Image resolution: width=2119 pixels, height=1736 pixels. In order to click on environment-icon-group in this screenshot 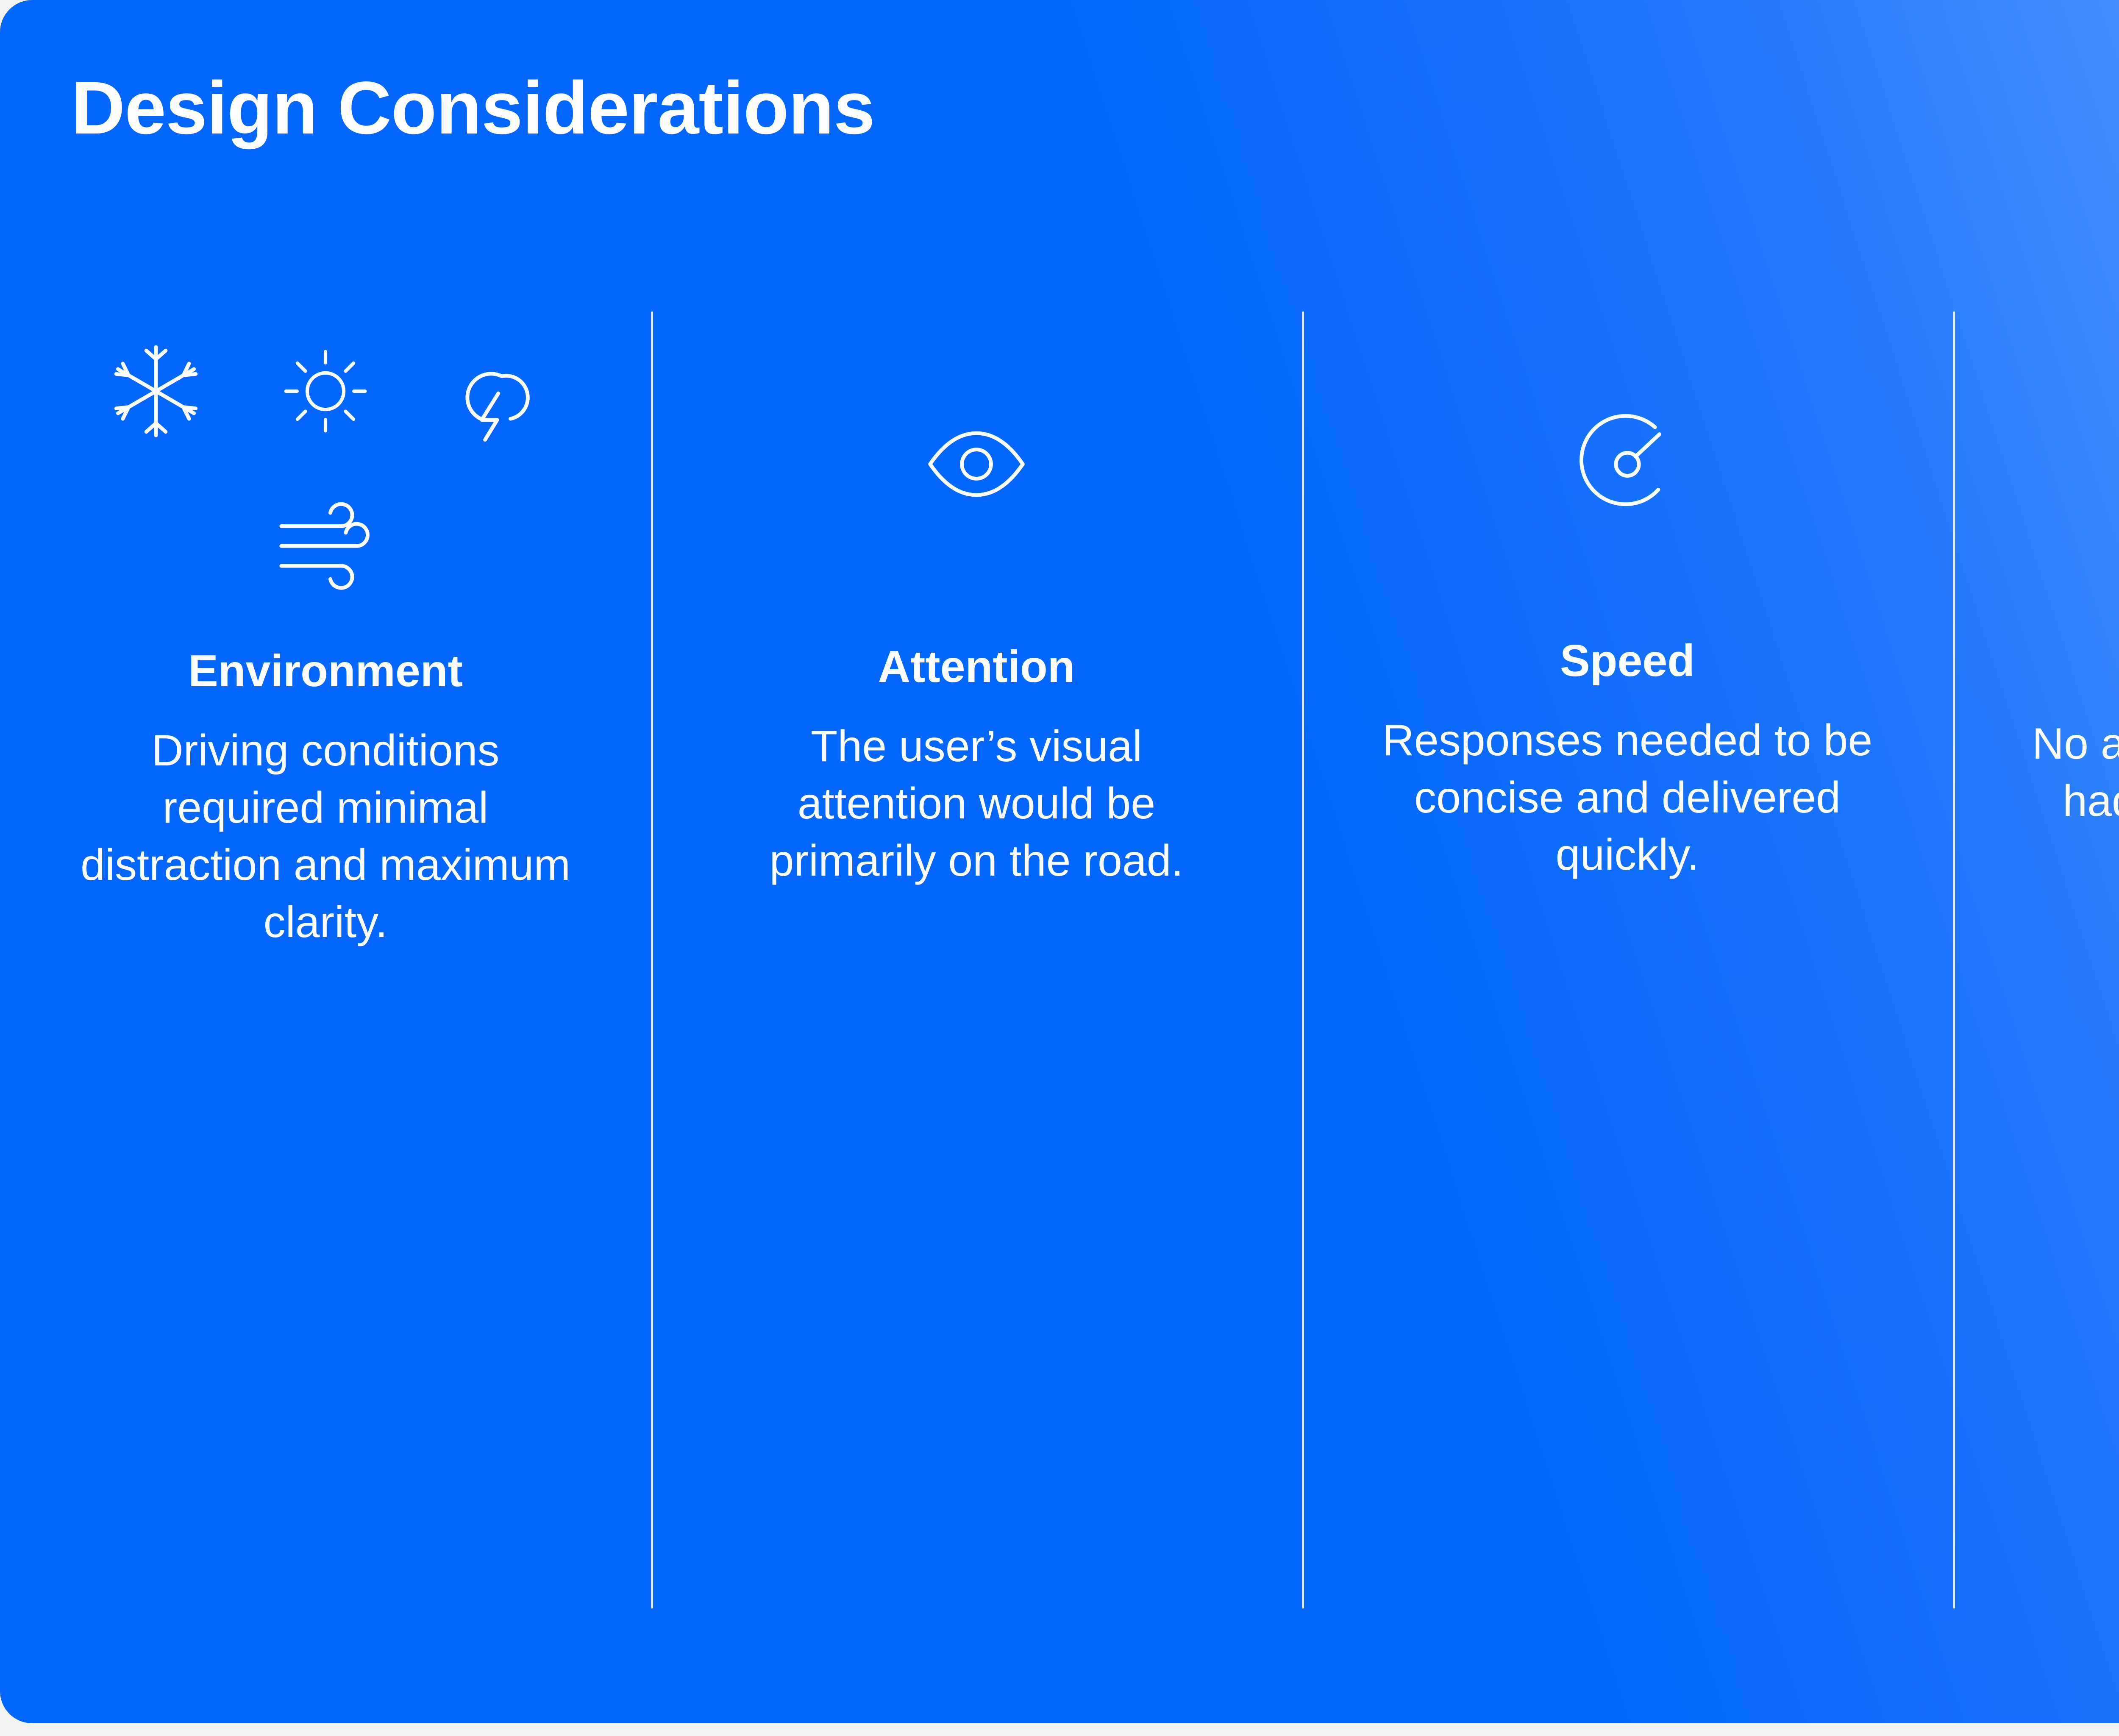, I will do `click(326, 467)`.